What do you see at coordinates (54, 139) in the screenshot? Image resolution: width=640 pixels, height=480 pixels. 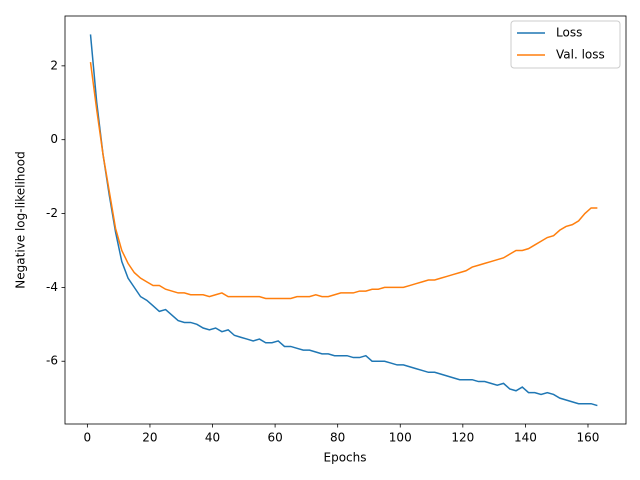 I see `y-tick-label: 0` at bounding box center [54, 139].